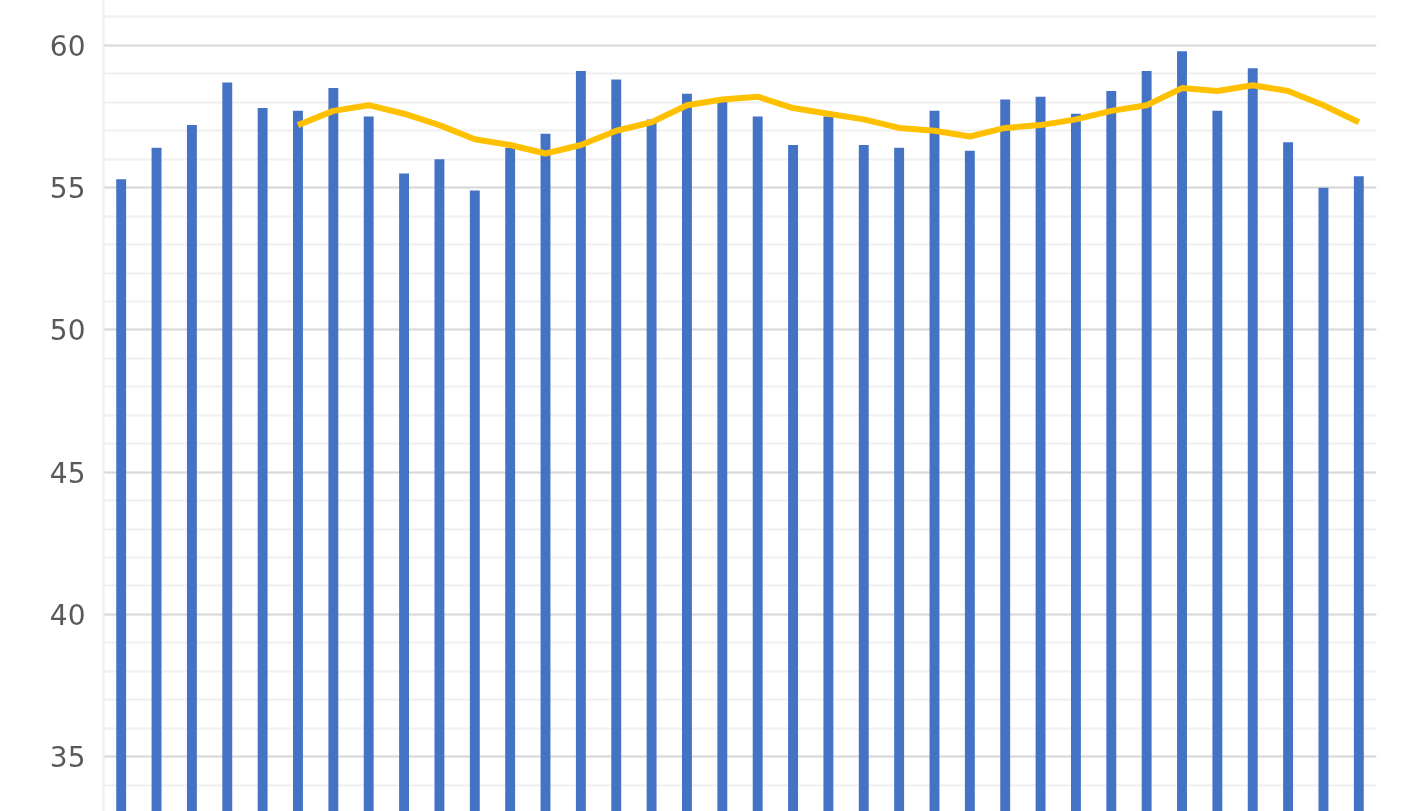 This screenshot has height=811, width=1414. I want to click on y-tick-label: 60, so click(67, 46).